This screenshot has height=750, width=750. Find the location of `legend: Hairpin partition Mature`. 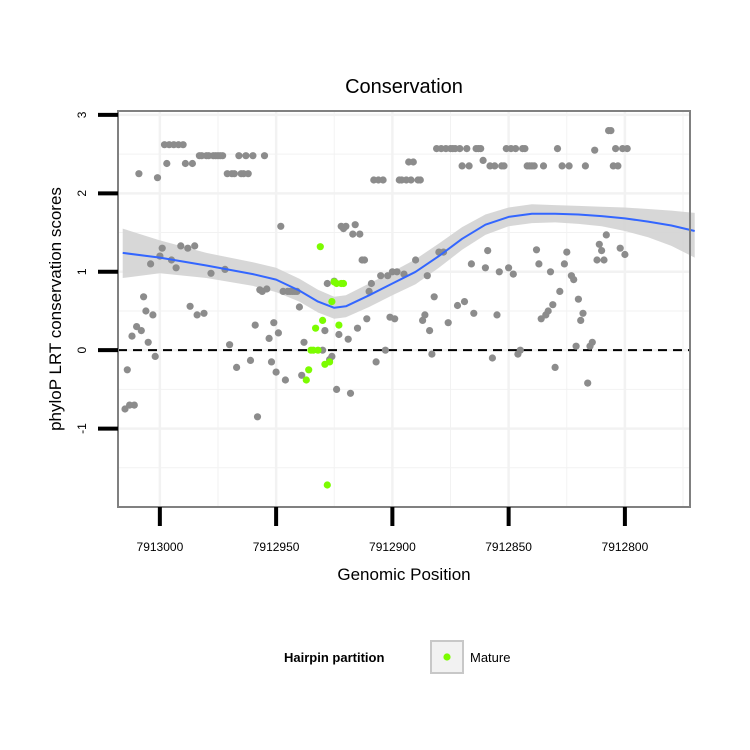

legend: Hairpin partition Mature is located at coordinates (397, 657).